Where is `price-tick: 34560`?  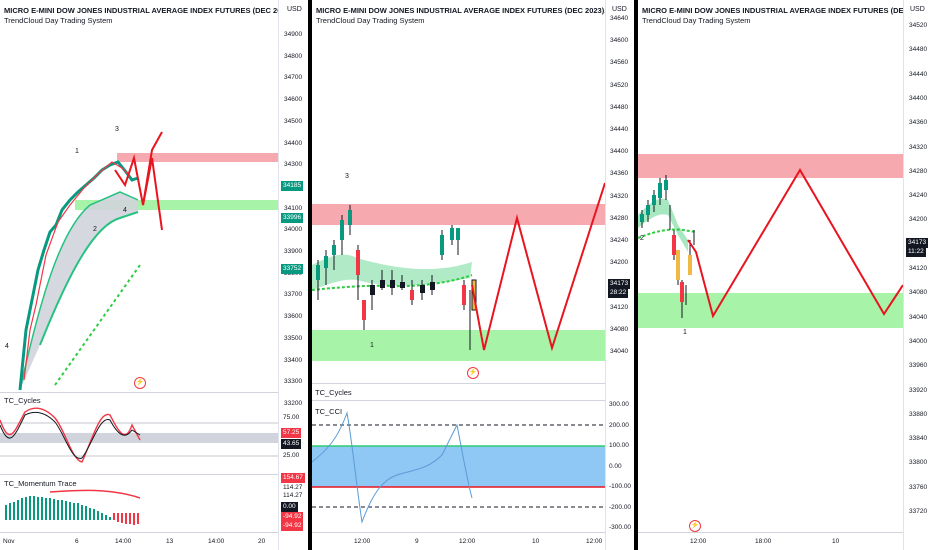 price-tick: 34560 is located at coordinates (619, 63).